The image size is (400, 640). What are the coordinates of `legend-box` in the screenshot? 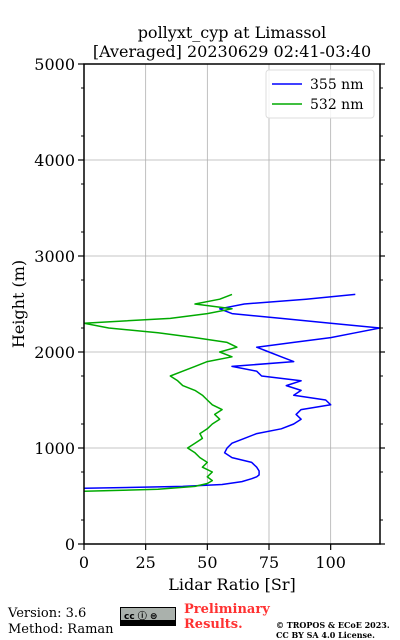 It's located at (320, 94).